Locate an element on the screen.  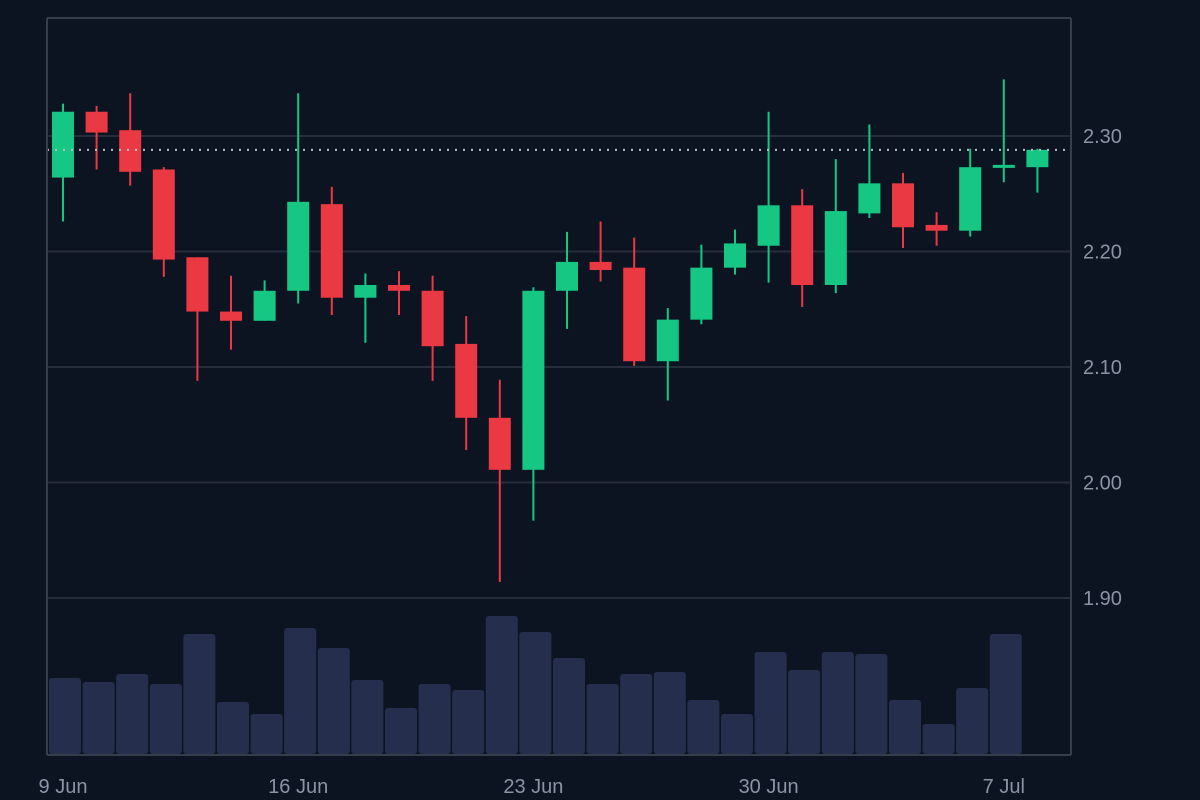
x-tick-label: 16 Jun is located at coordinates (298, 787).